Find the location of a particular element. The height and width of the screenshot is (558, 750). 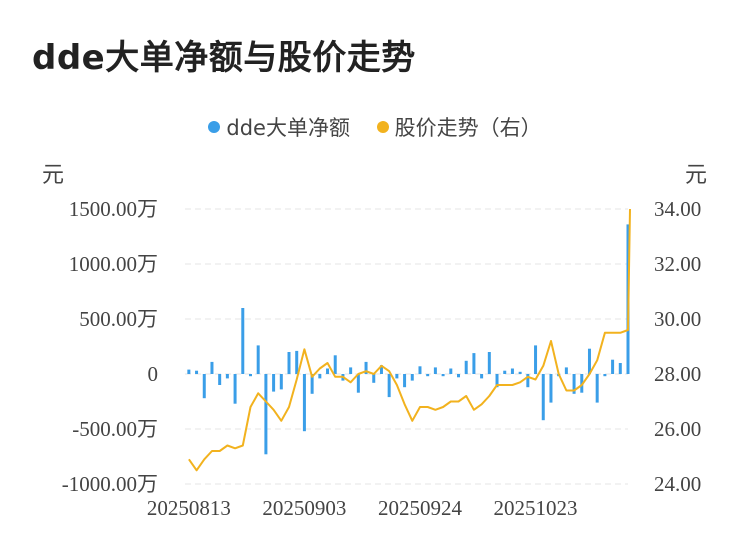

chart-title: dde大单净额与股价走势 is located at coordinates (224, 58).